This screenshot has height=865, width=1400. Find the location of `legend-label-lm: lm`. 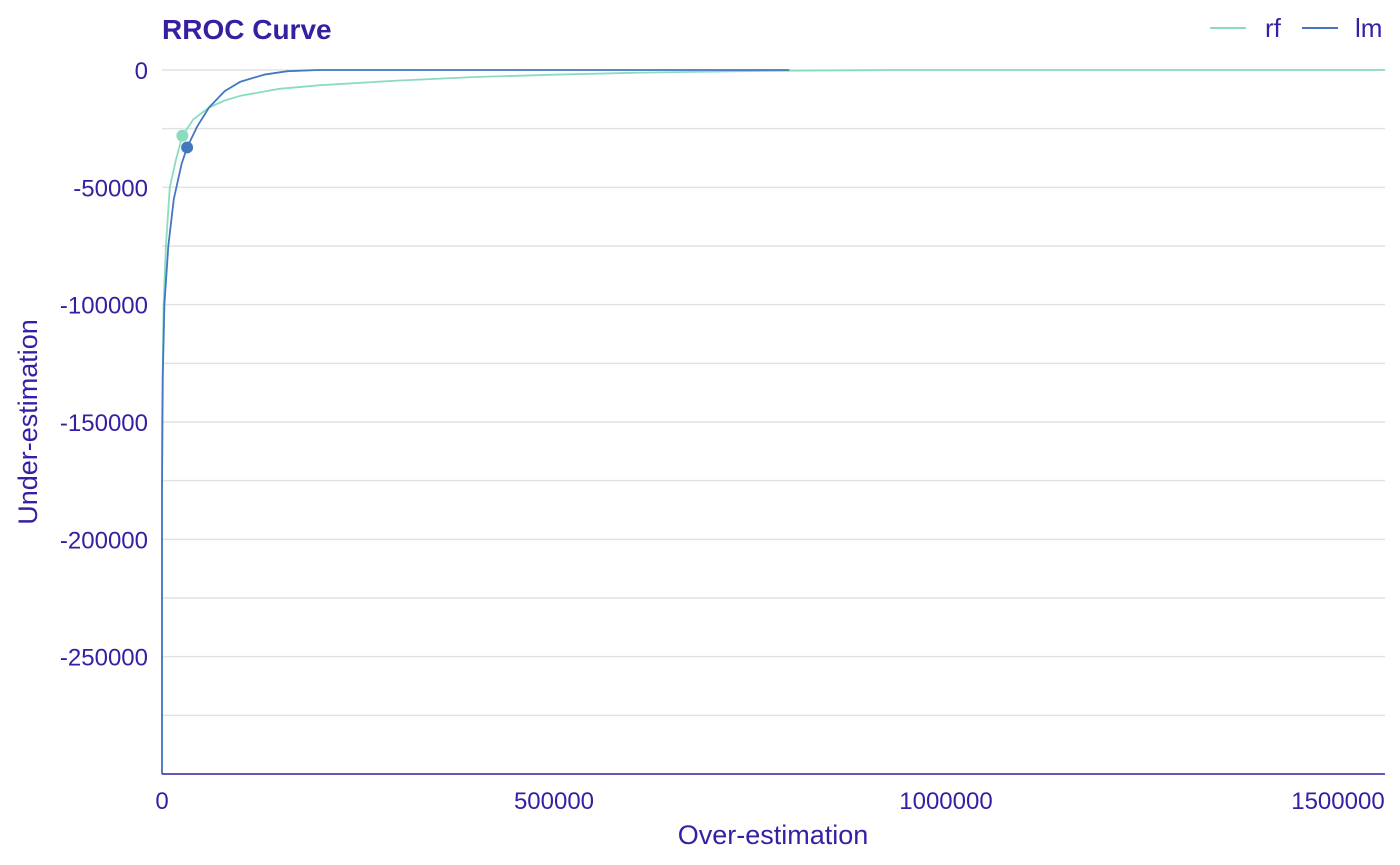

legend-label-lm: lm is located at coordinates (1368, 28).